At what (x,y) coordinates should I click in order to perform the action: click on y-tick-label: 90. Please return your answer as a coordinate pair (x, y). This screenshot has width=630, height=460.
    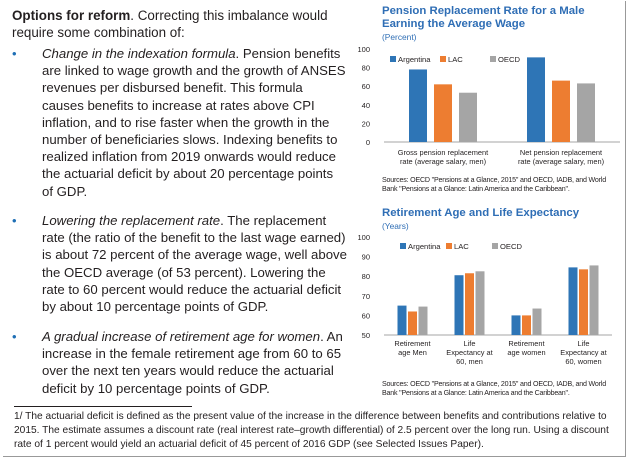
    Looking at the image, I should click on (366, 257).